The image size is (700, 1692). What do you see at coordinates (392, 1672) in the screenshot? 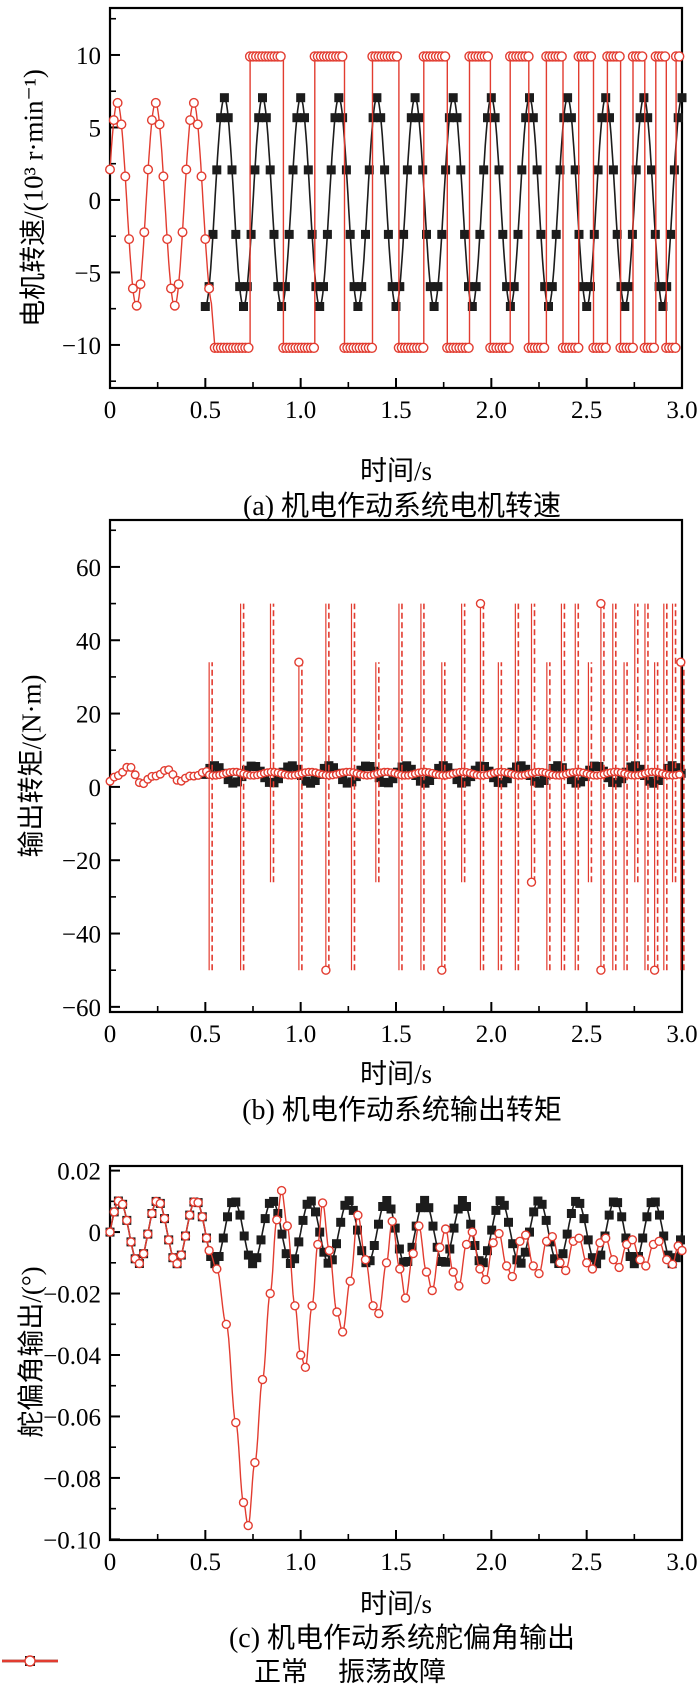
I see `legend-label: 振荡故障` at bounding box center [392, 1672].